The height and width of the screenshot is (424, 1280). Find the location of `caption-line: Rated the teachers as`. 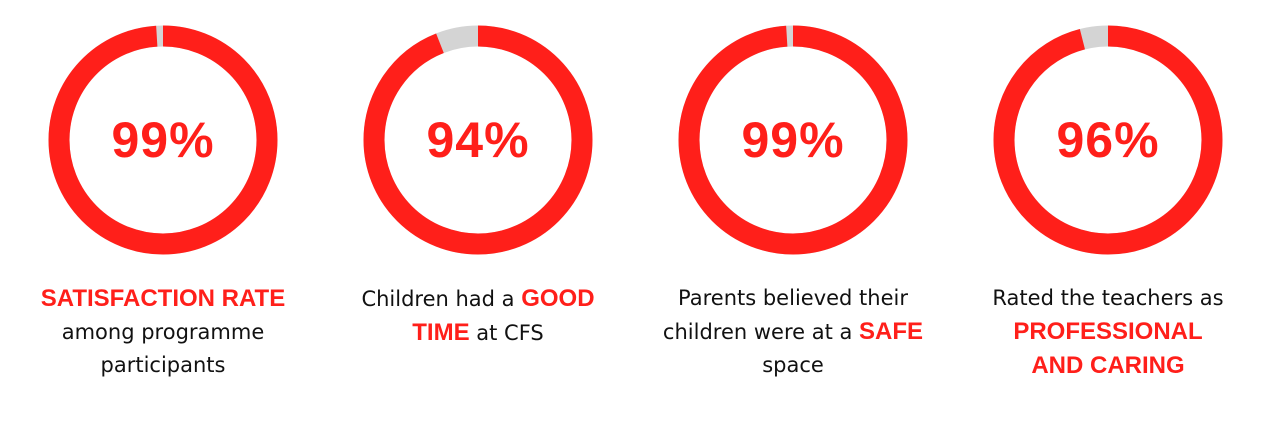

caption-line: Rated the teachers as is located at coordinates (1108, 298).